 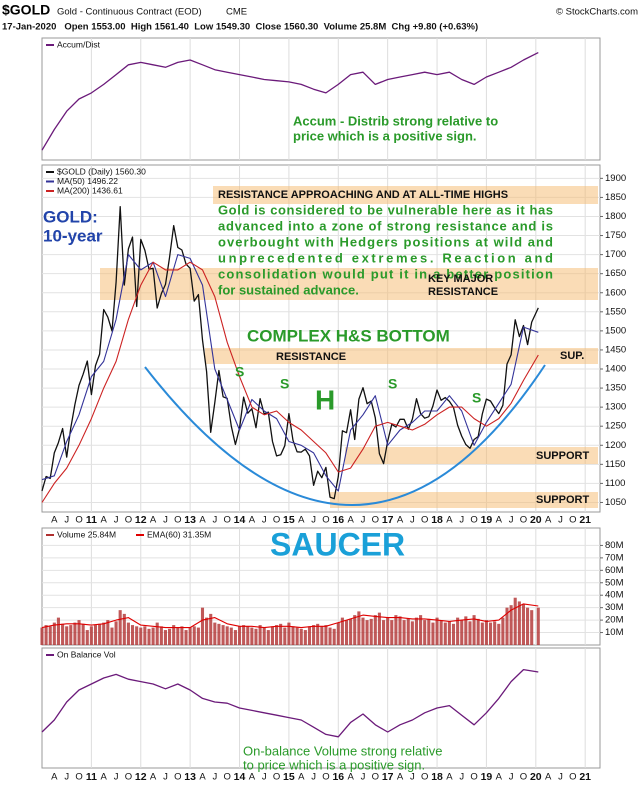 What do you see at coordinates (614, 545) in the screenshot?
I see `y-tick-label: 80M` at bounding box center [614, 545].